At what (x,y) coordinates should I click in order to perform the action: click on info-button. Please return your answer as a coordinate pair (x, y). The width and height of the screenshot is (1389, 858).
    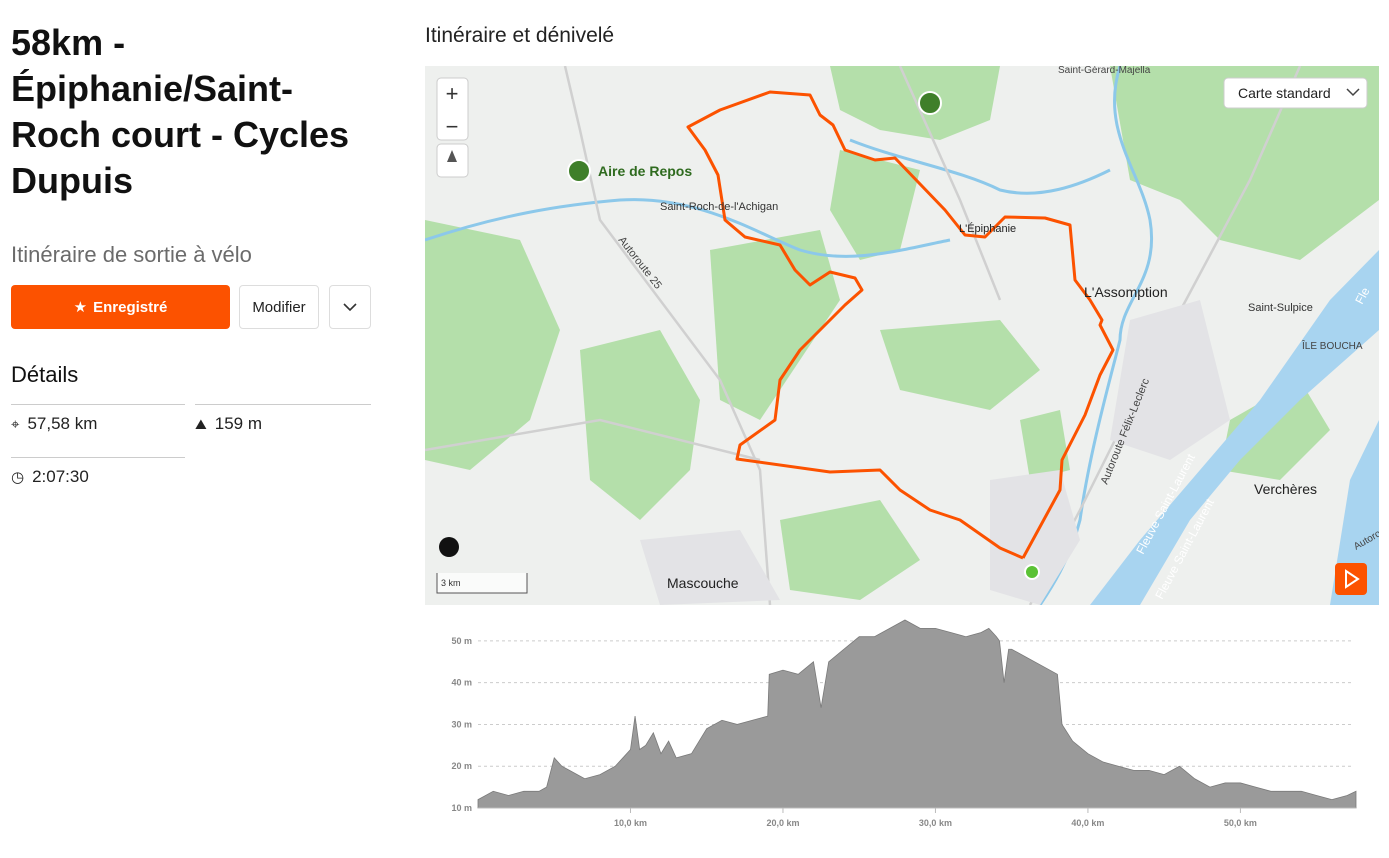
    Looking at the image, I should click on (449, 547).